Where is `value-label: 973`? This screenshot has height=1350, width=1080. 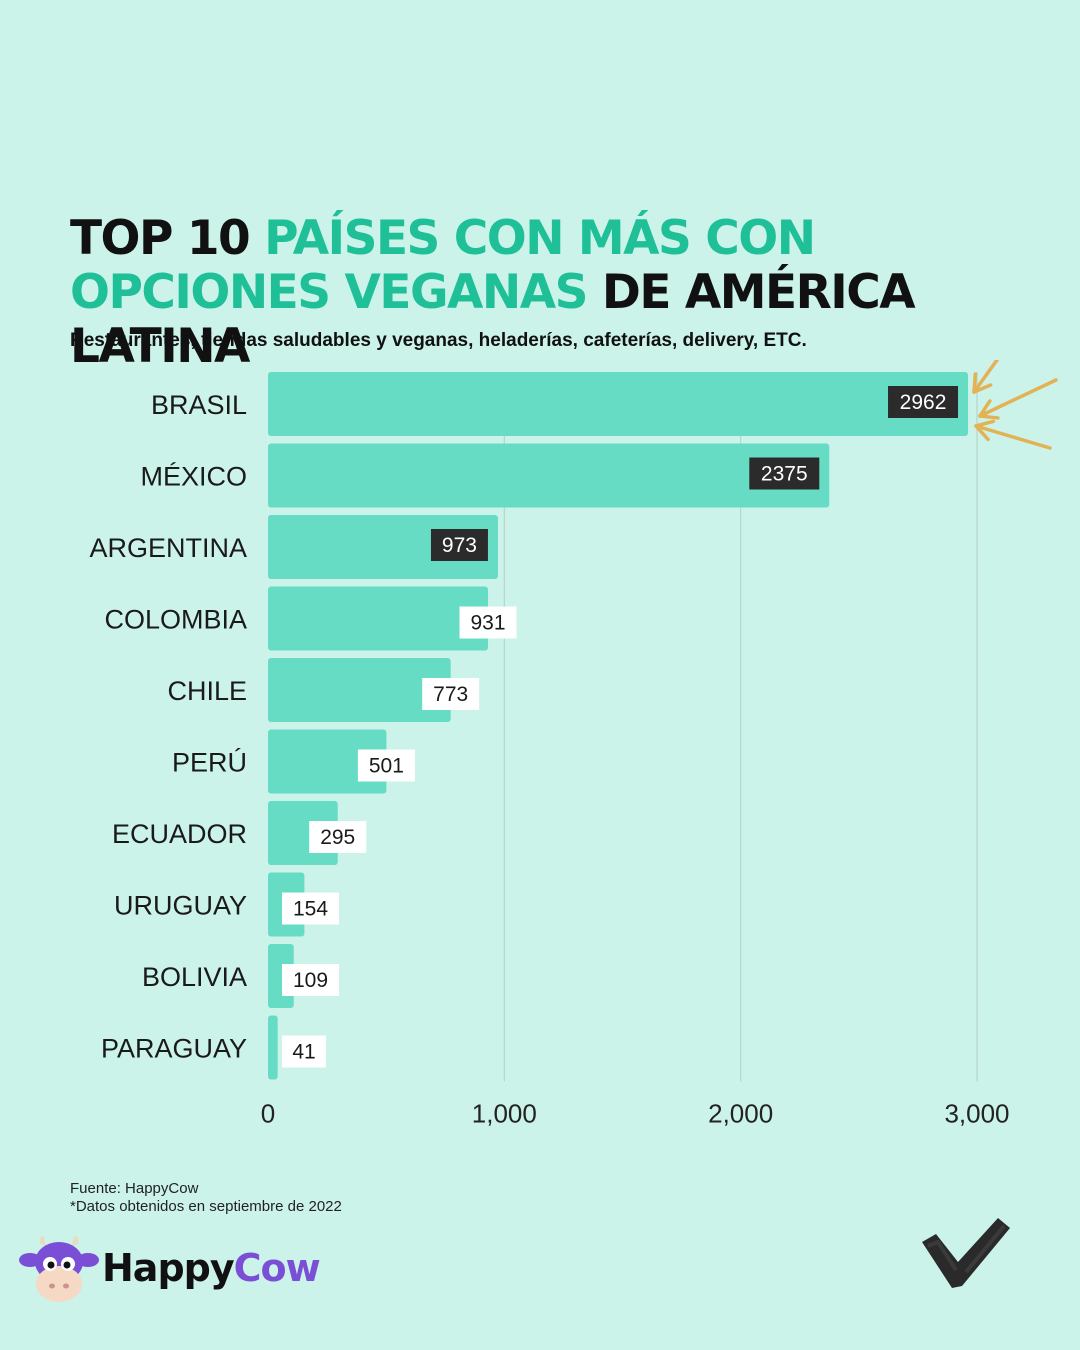 value-label: 973 is located at coordinates (459, 545).